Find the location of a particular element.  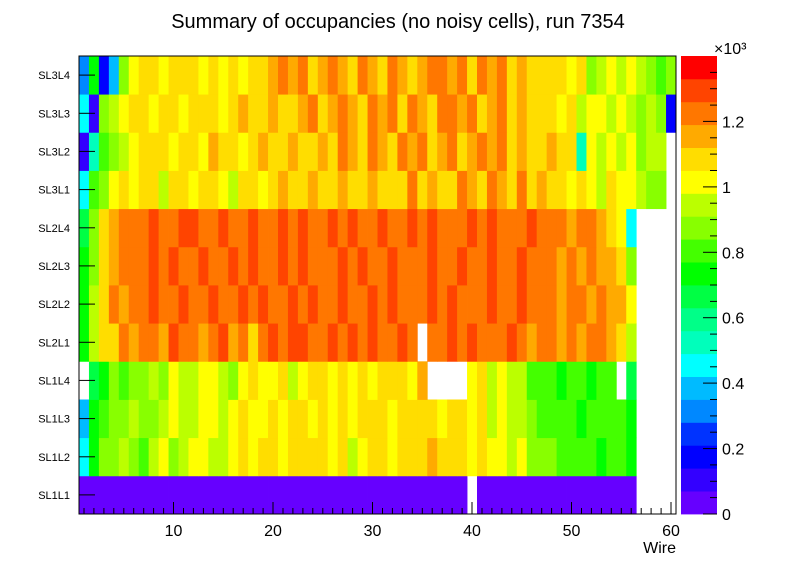

y-tick-label: SL3L4 is located at coordinates (54, 76).